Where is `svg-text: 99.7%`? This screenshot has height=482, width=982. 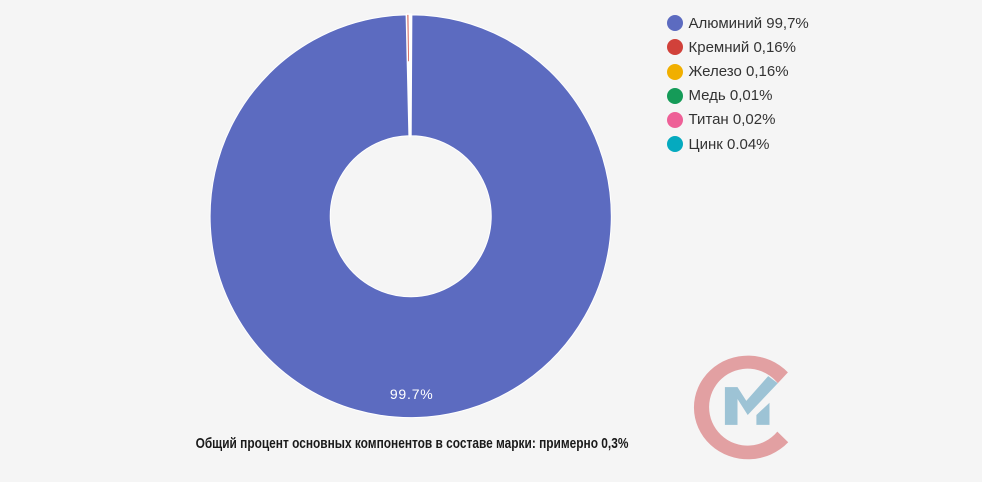 svg-text: 99.7% is located at coordinates (412, 394).